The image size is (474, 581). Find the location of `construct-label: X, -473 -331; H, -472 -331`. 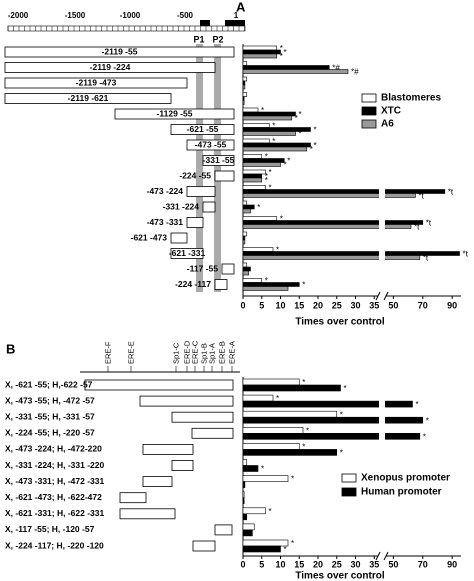

construct-label: X, -473 -331; H, -472 -331 is located at coordinates (54, 481).